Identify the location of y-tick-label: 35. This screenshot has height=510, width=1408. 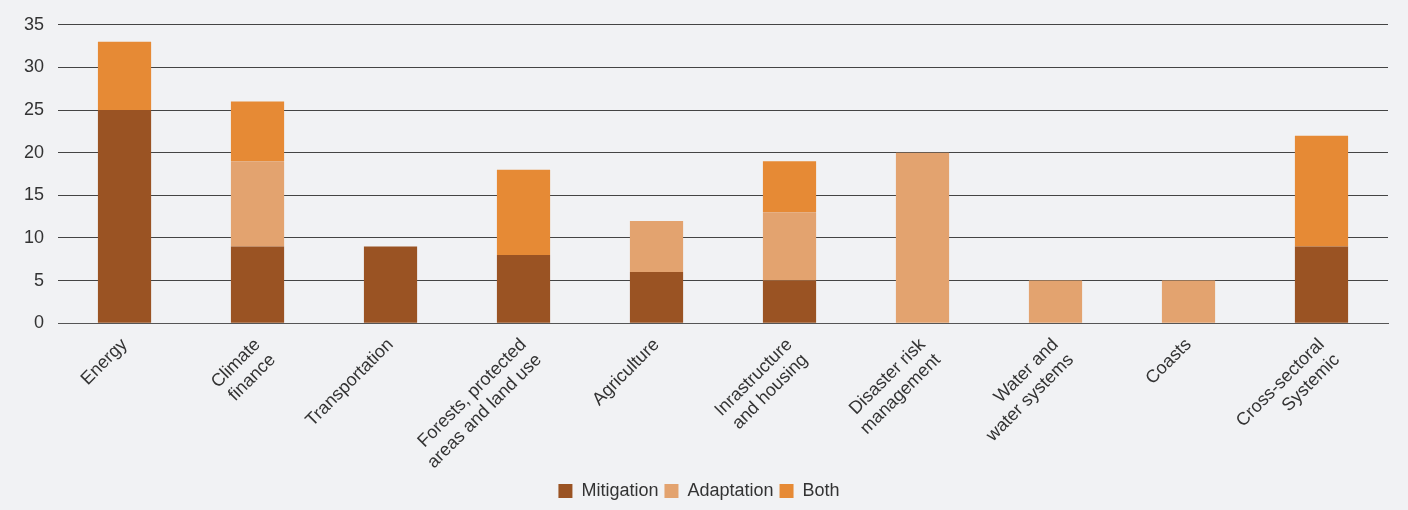
(34, 23).